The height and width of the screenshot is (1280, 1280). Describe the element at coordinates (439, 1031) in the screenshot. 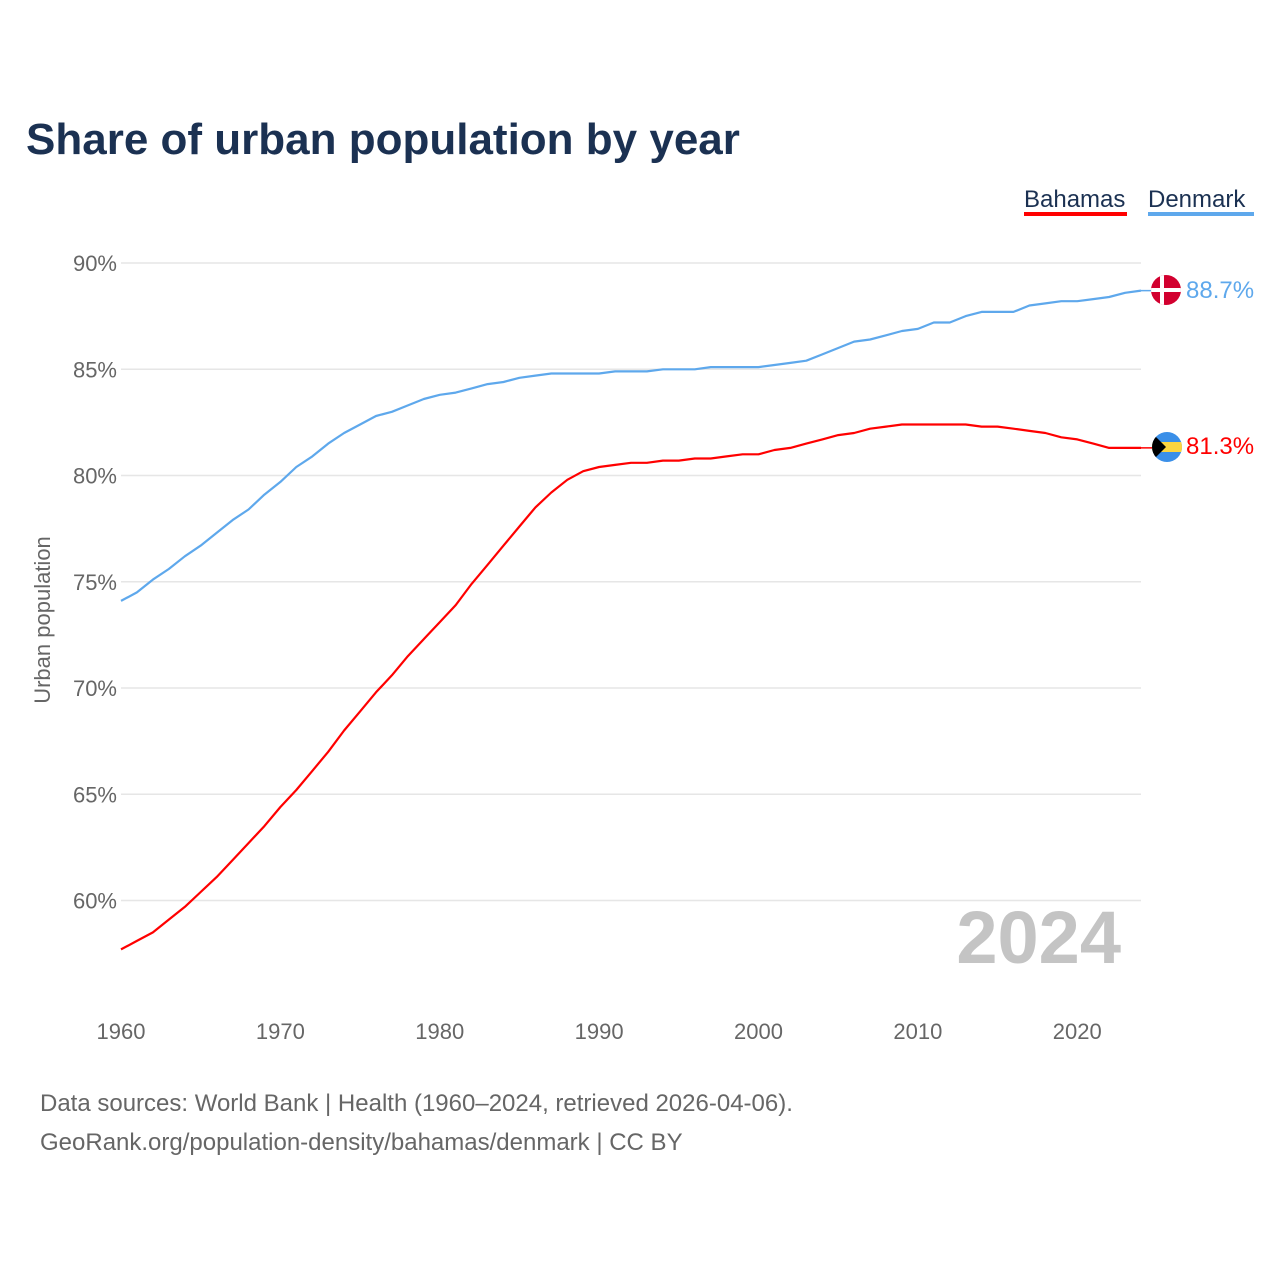

I see `x-tick-label: 1980` at that location.